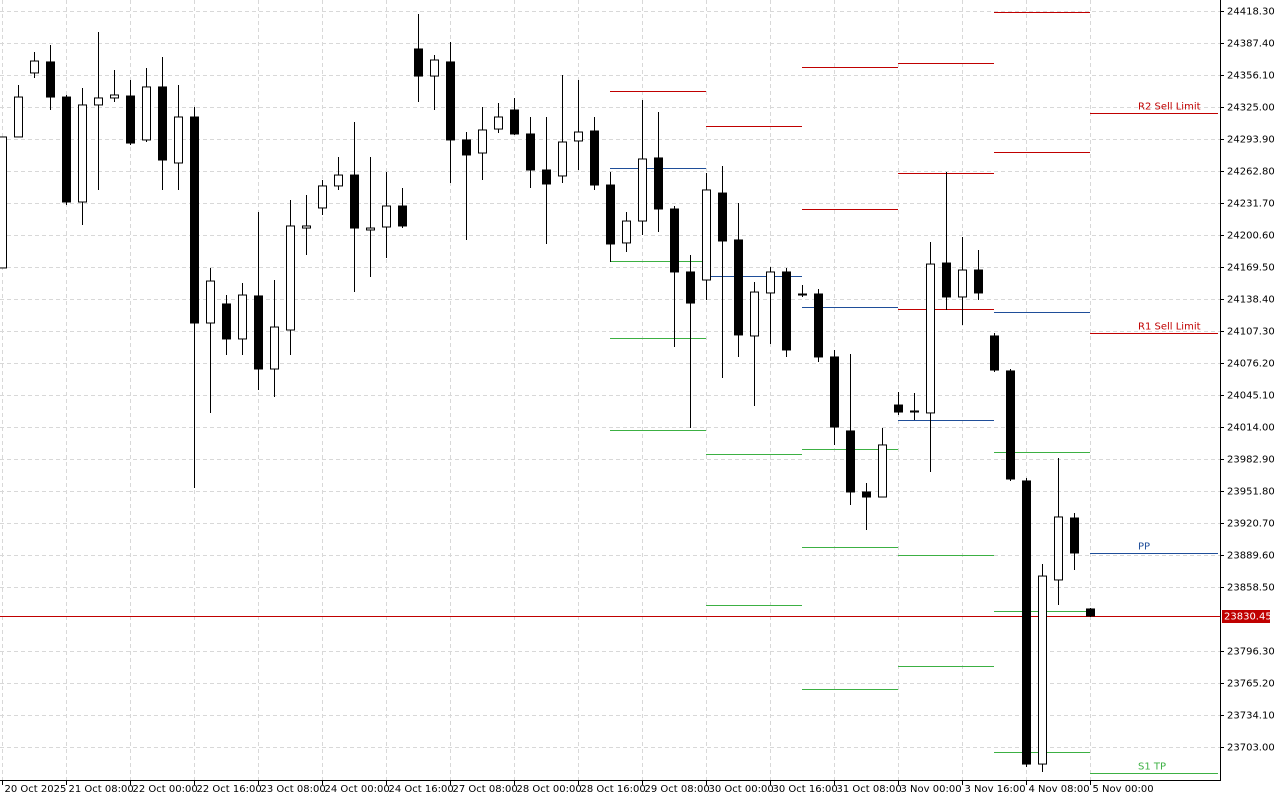  Describe the element at coordinates (421, 789) in the screenshot. I see `x-tick-label: 24 Oct 16:00` at that location.